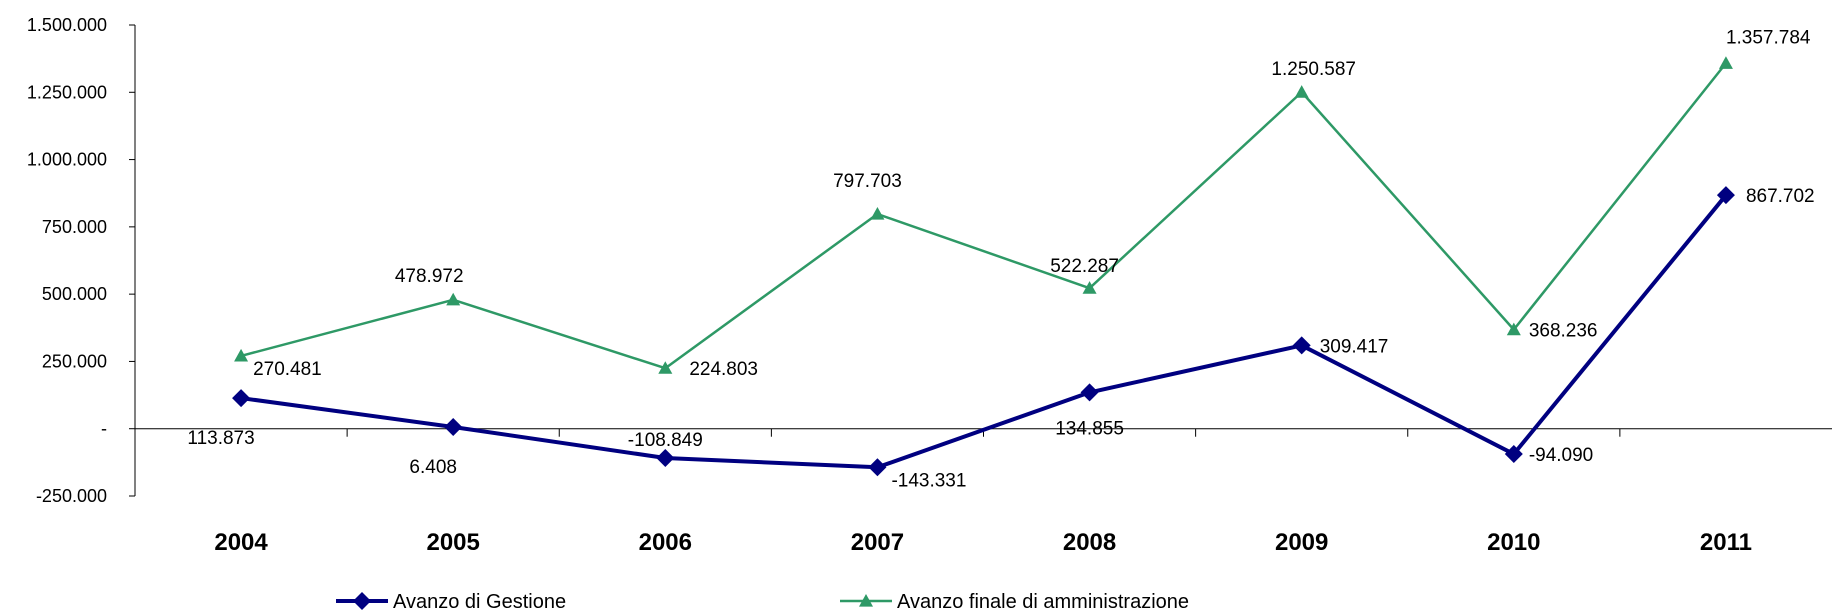 The image size is (1832, 612). I want to click on x-category-label: 2009, so click(1301, 542).